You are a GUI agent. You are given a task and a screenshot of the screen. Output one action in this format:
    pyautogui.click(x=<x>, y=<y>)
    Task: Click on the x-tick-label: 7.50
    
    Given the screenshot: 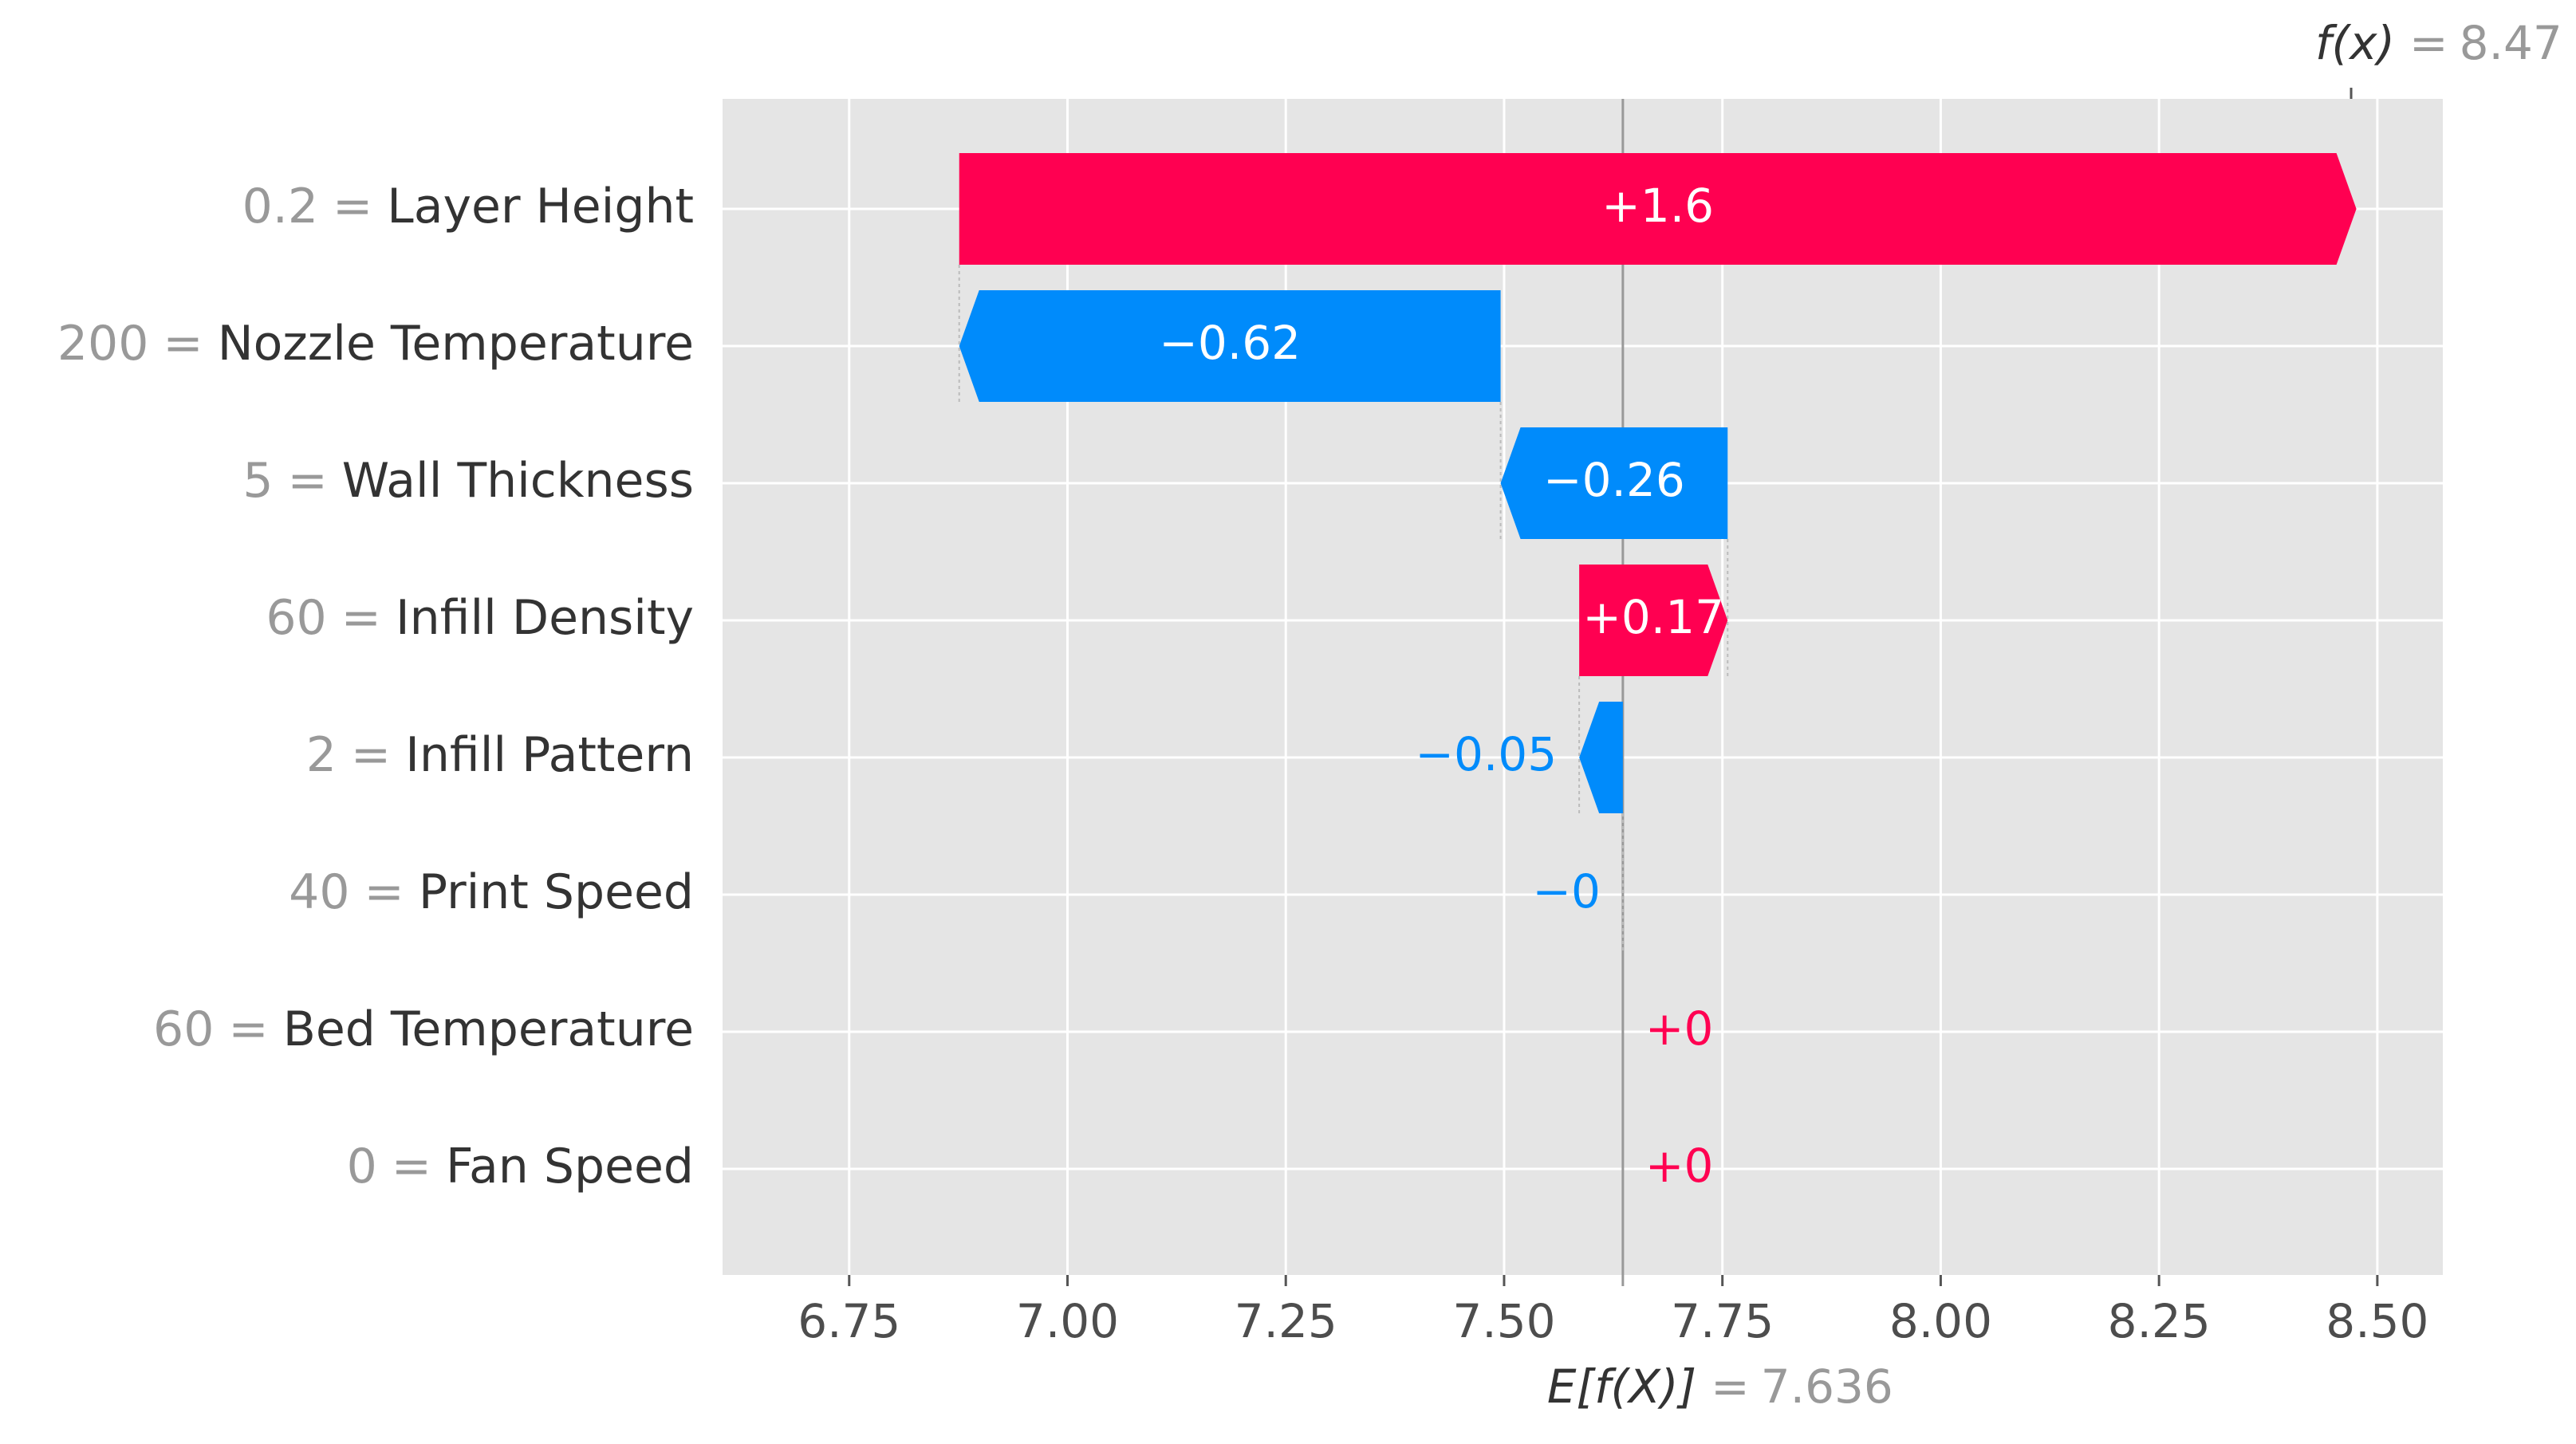 What is the action you would take?
    pyautogui.click(x=1503, y=1321)
    